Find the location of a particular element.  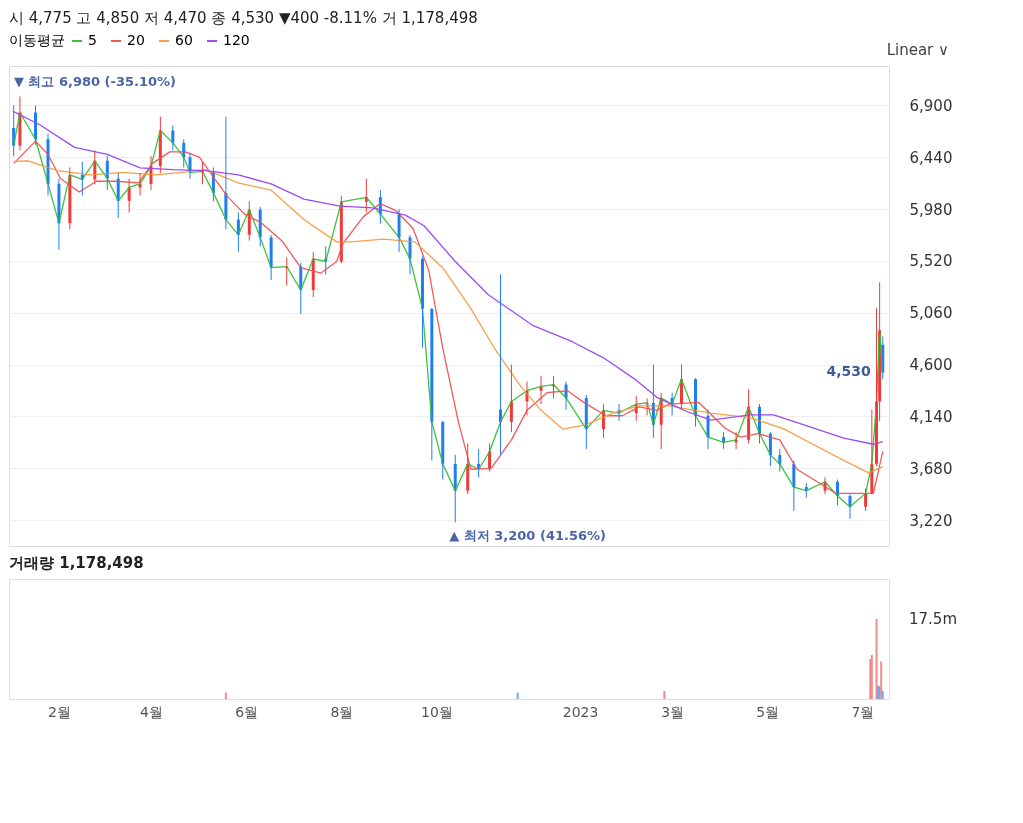

legend-title: 이동평균 is located at coordinates (37, 40).